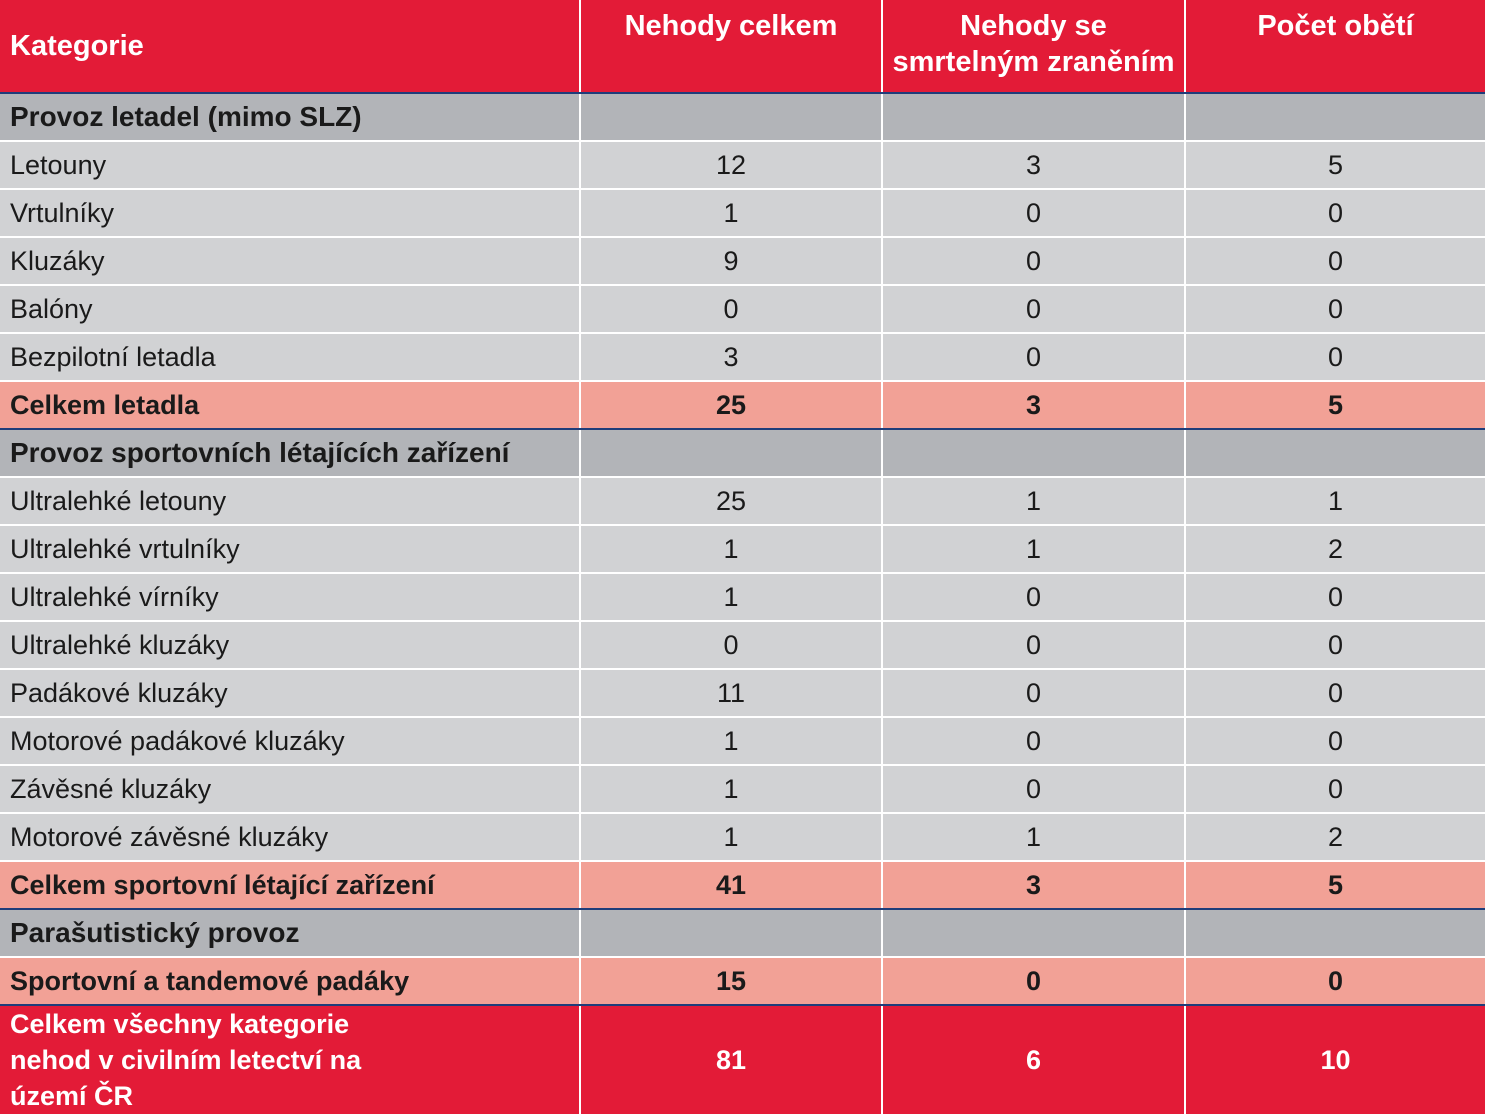 This screenshot has height=1114, width=1485. I want to click on header-total-accidents: Nehody celkem, so click(731, 47).